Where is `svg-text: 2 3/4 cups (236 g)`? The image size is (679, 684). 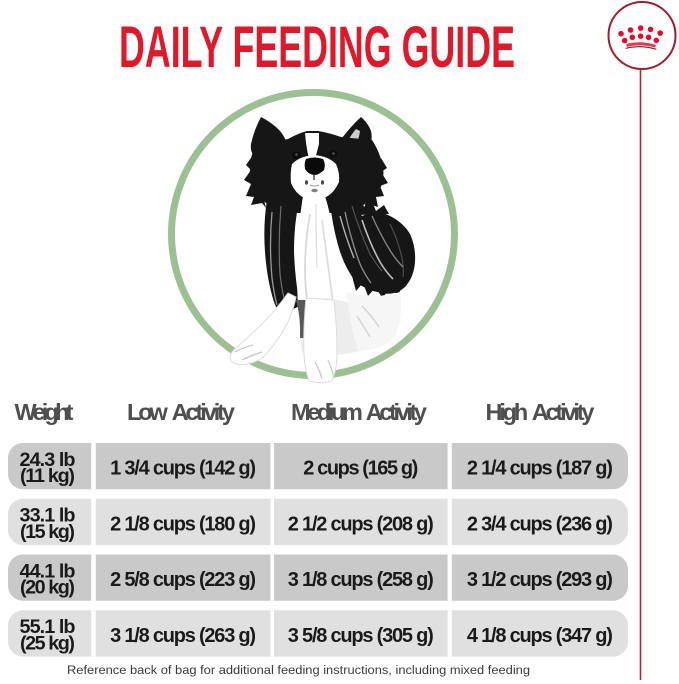 svg-text: 2 3/4 cups (236 g) is located at coordinates (540, 524).